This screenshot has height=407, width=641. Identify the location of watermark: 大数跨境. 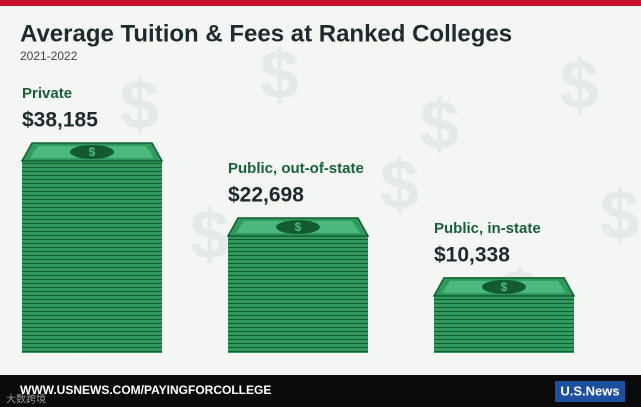
(26, 399).